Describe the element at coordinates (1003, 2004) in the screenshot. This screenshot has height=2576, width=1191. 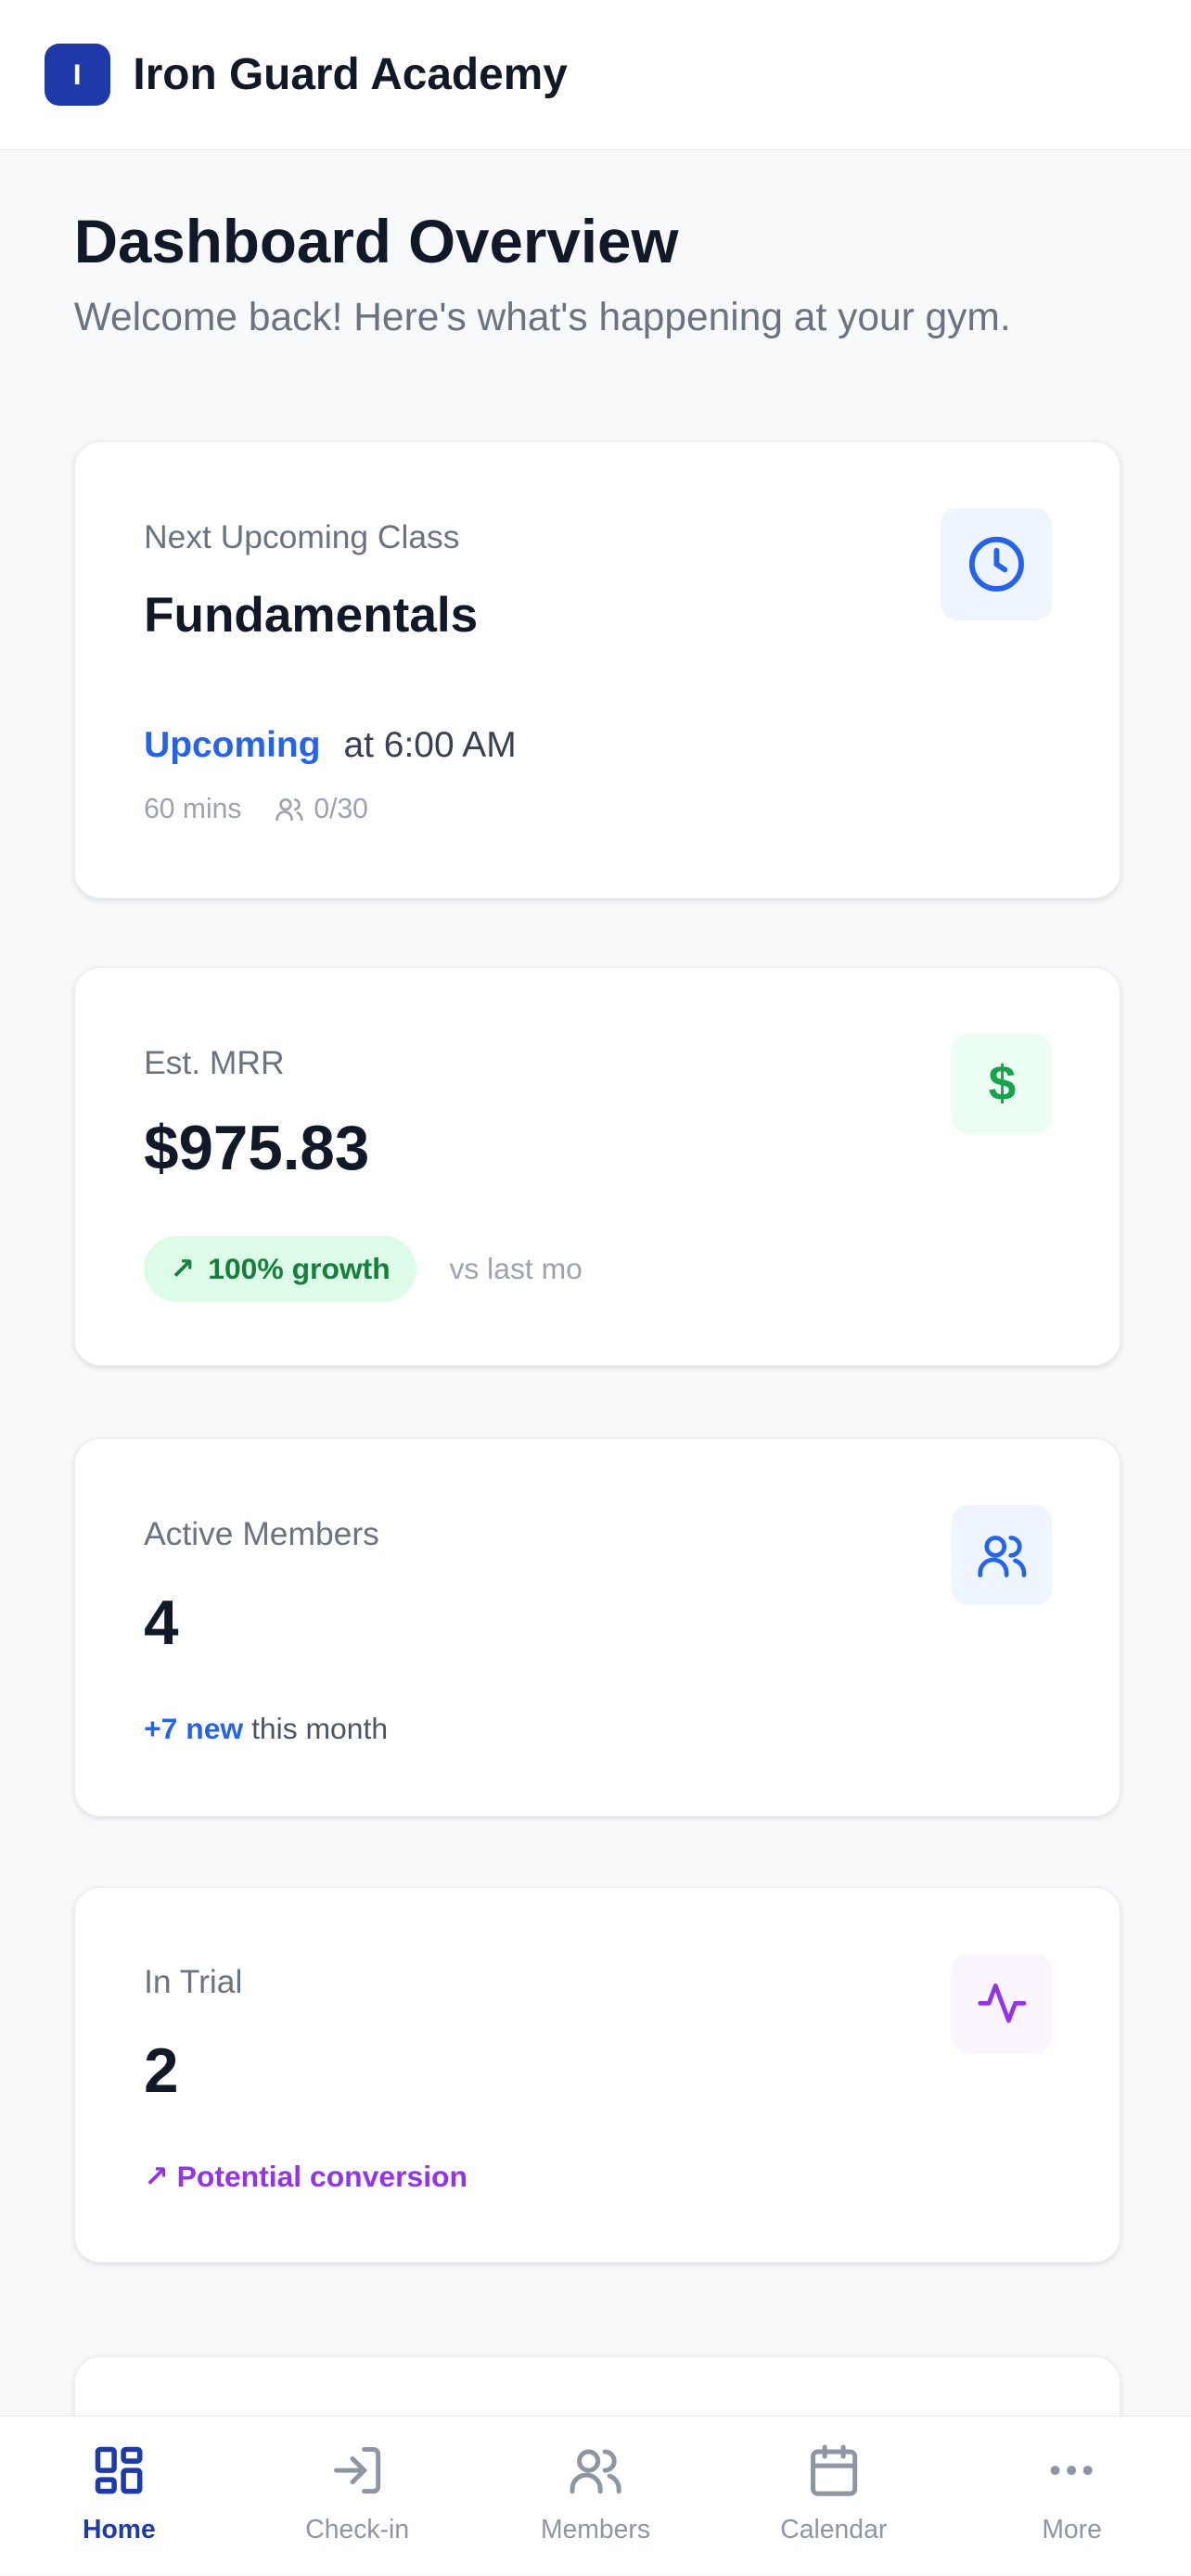
I see `activity-icon` at that location.